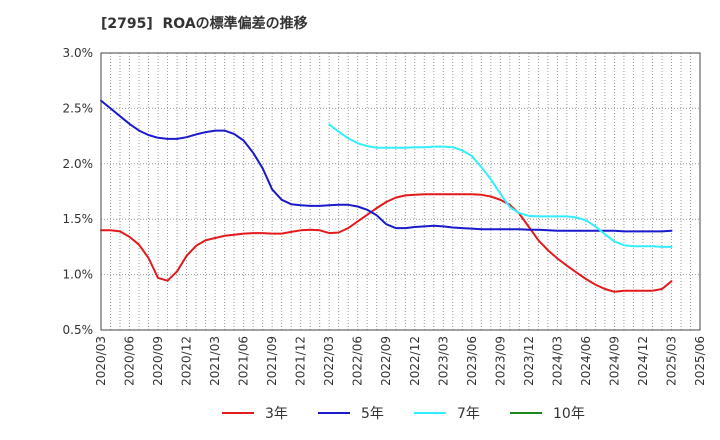 This screenshot has height=440, width=720. Describe the element at coordinates (78, 53) in the screenshot. I see `y-tick-label: 3.0%` at that location.